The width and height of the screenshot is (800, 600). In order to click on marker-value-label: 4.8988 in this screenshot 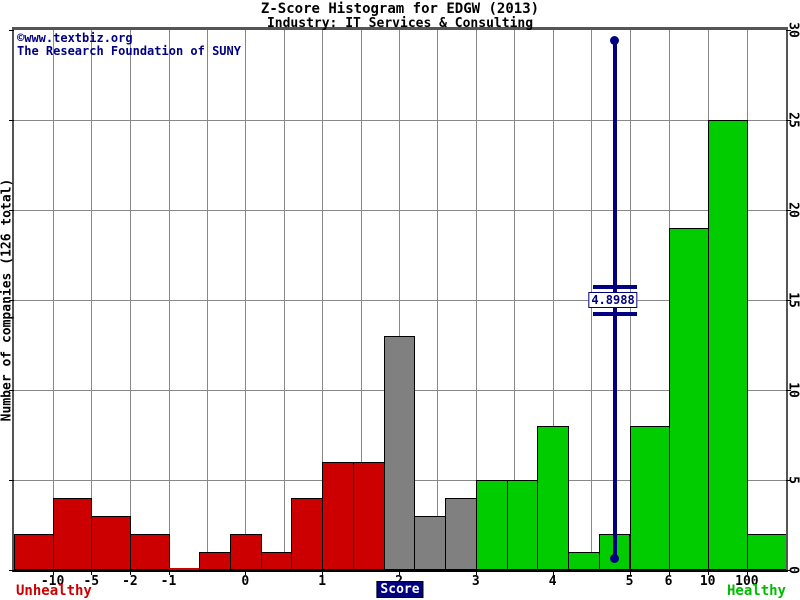, I will do `click(613, 300)`.